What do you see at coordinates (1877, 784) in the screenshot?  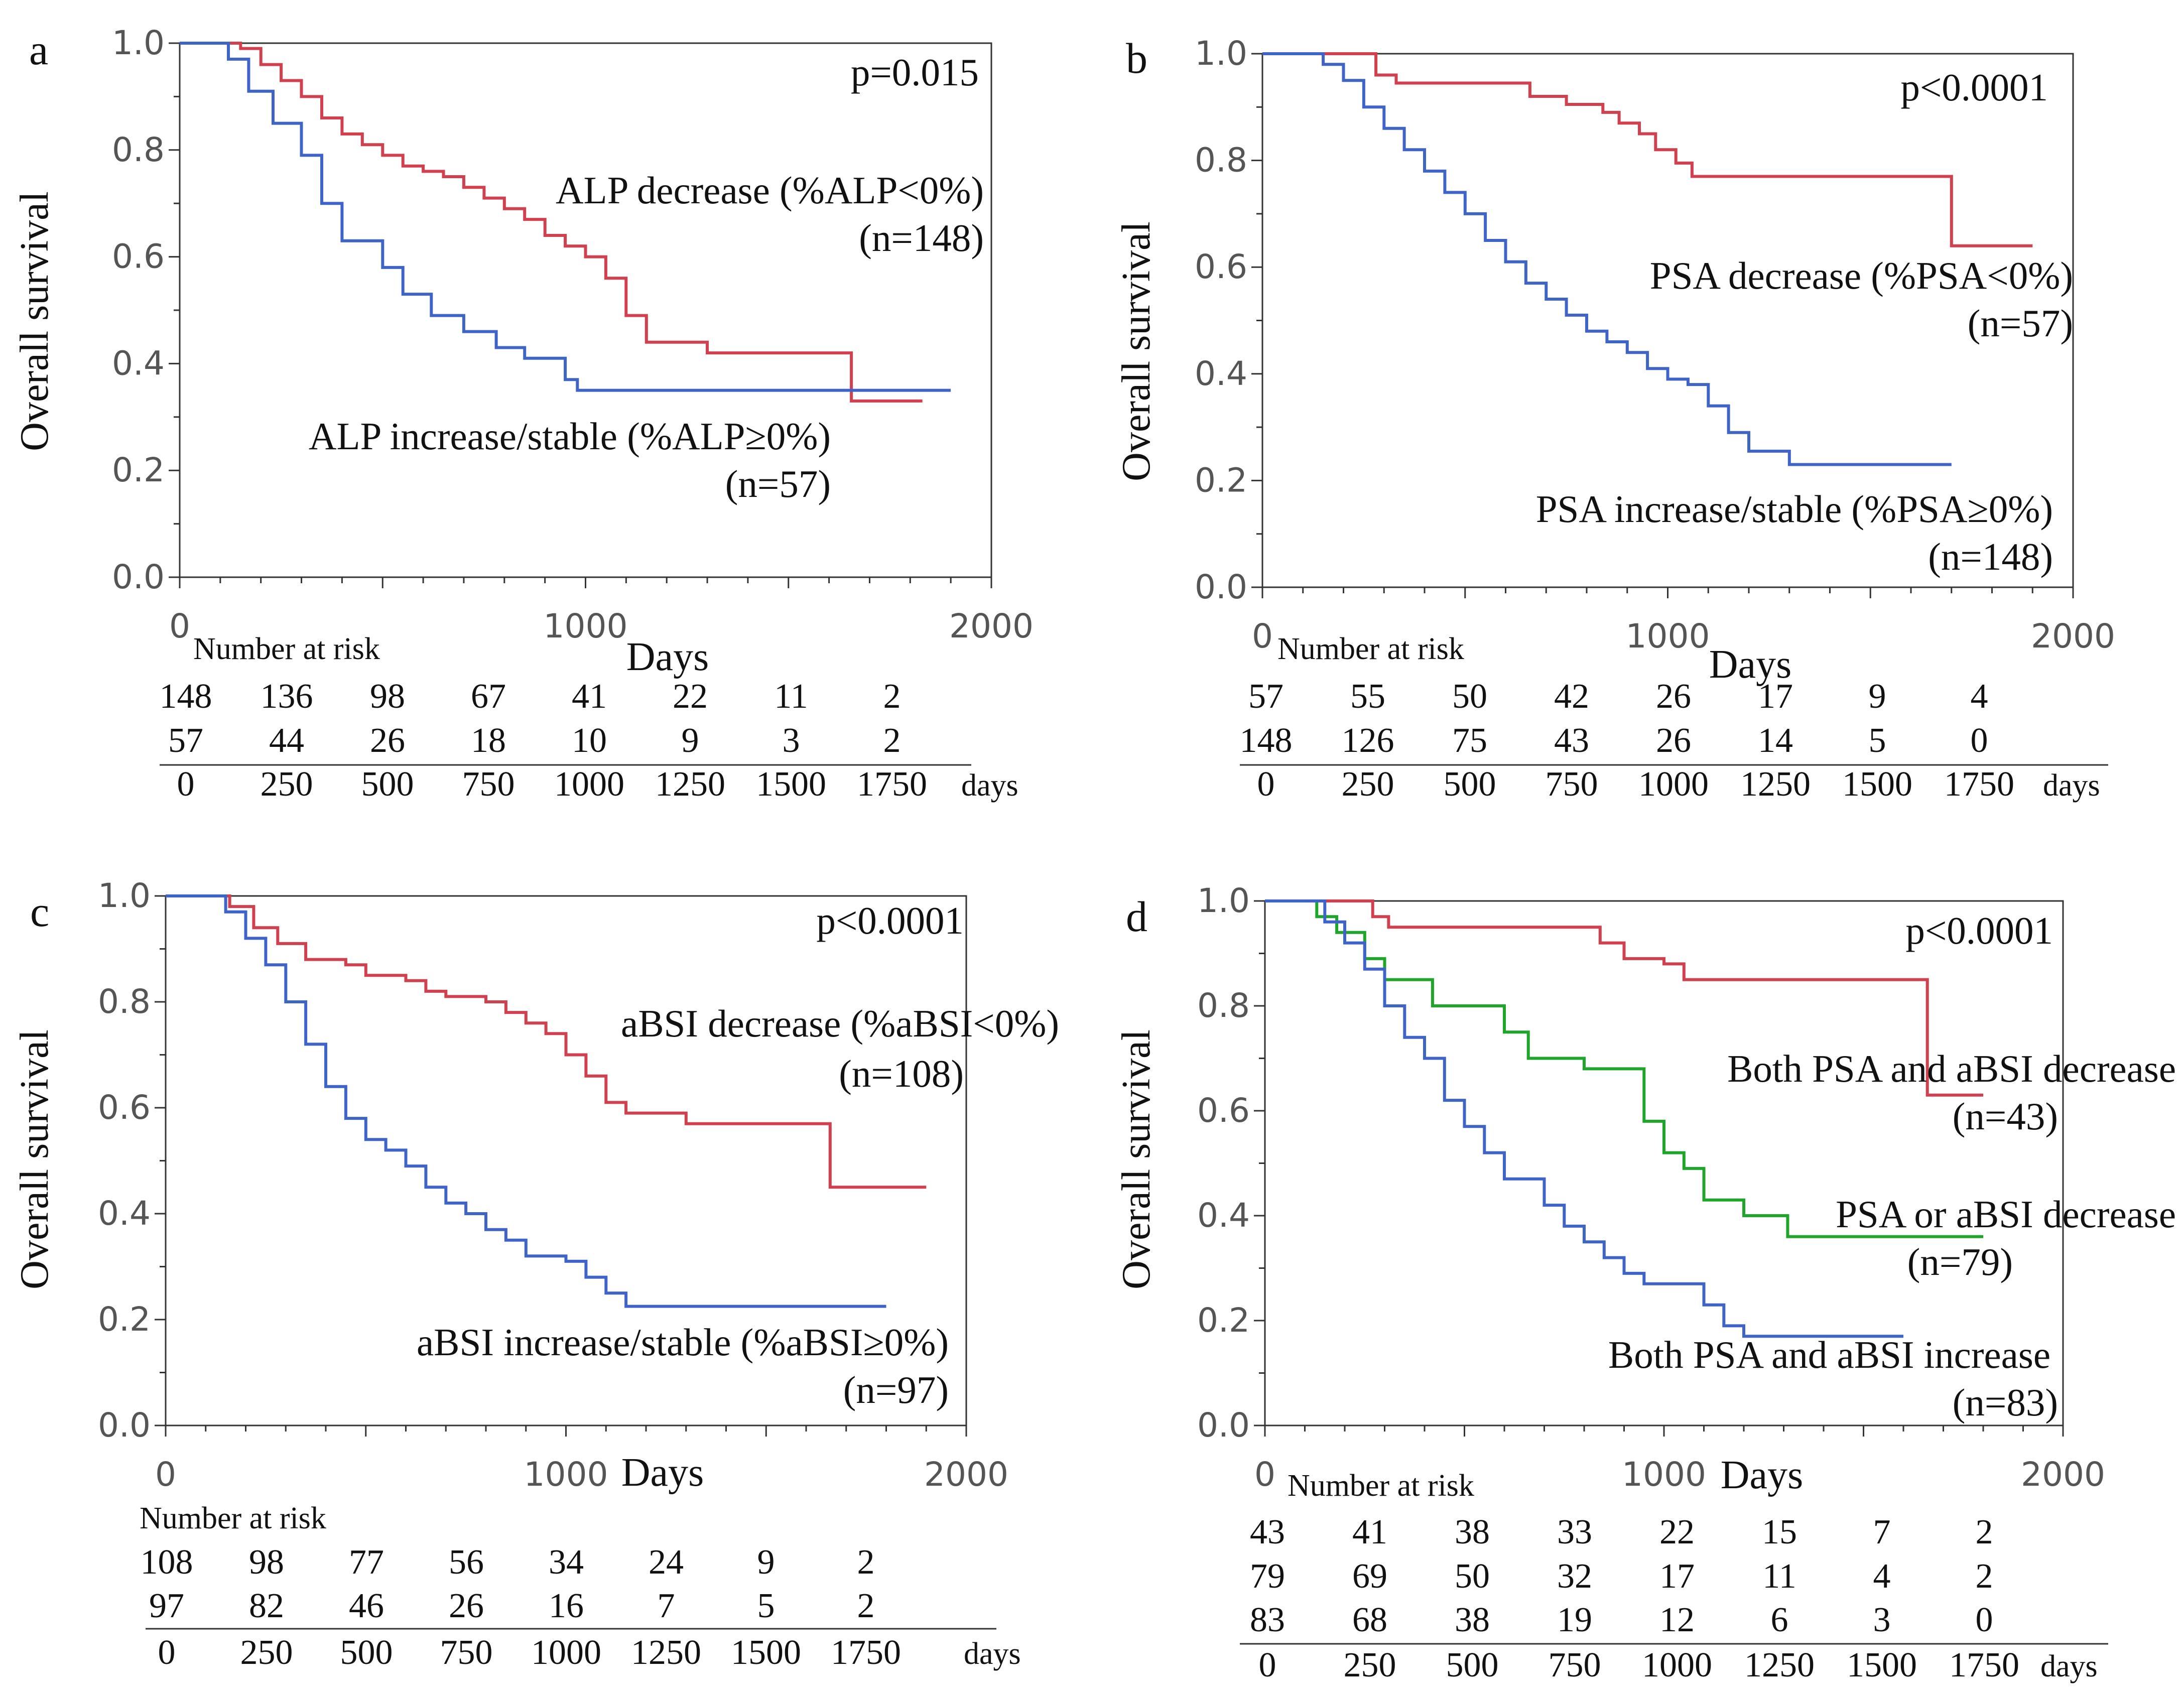 I see `risk-time: 1500` at bounding box center [1877, 784].